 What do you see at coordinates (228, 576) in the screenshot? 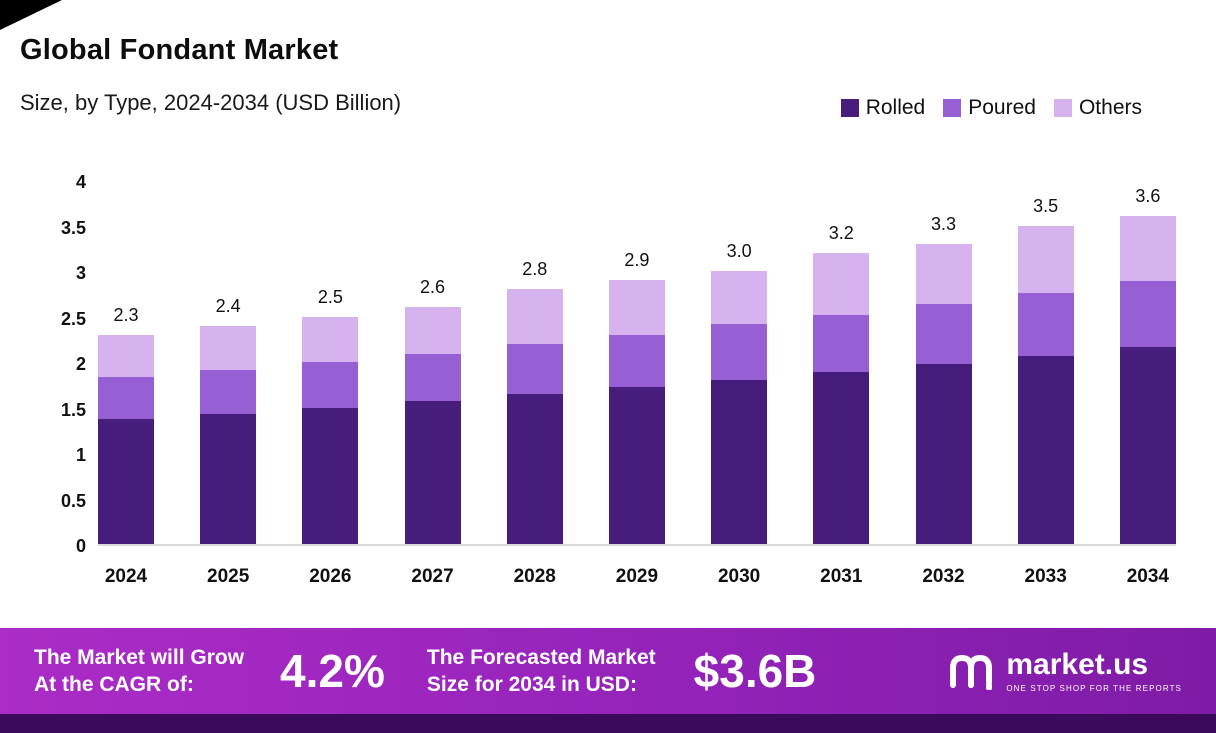
I see `x-tick-label: 2025` at bounding box center [228, 576].